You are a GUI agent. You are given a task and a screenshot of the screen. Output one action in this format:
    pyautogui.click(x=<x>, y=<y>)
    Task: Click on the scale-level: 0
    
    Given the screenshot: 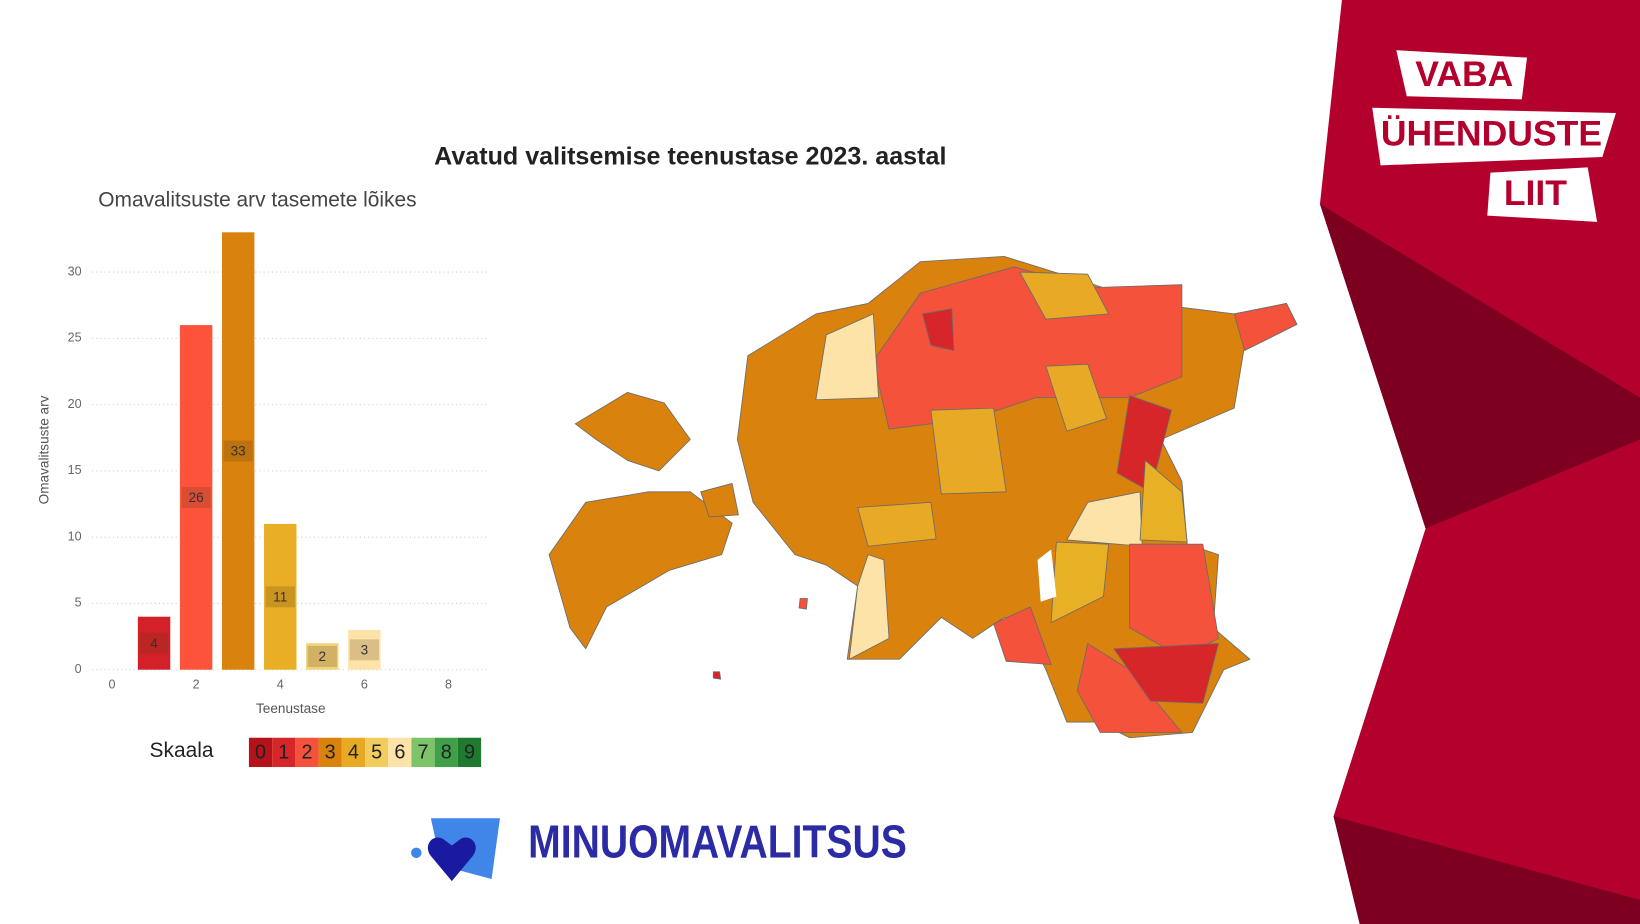 What is the action you would take?
    pyautogui.click(x=260, y=753)
    